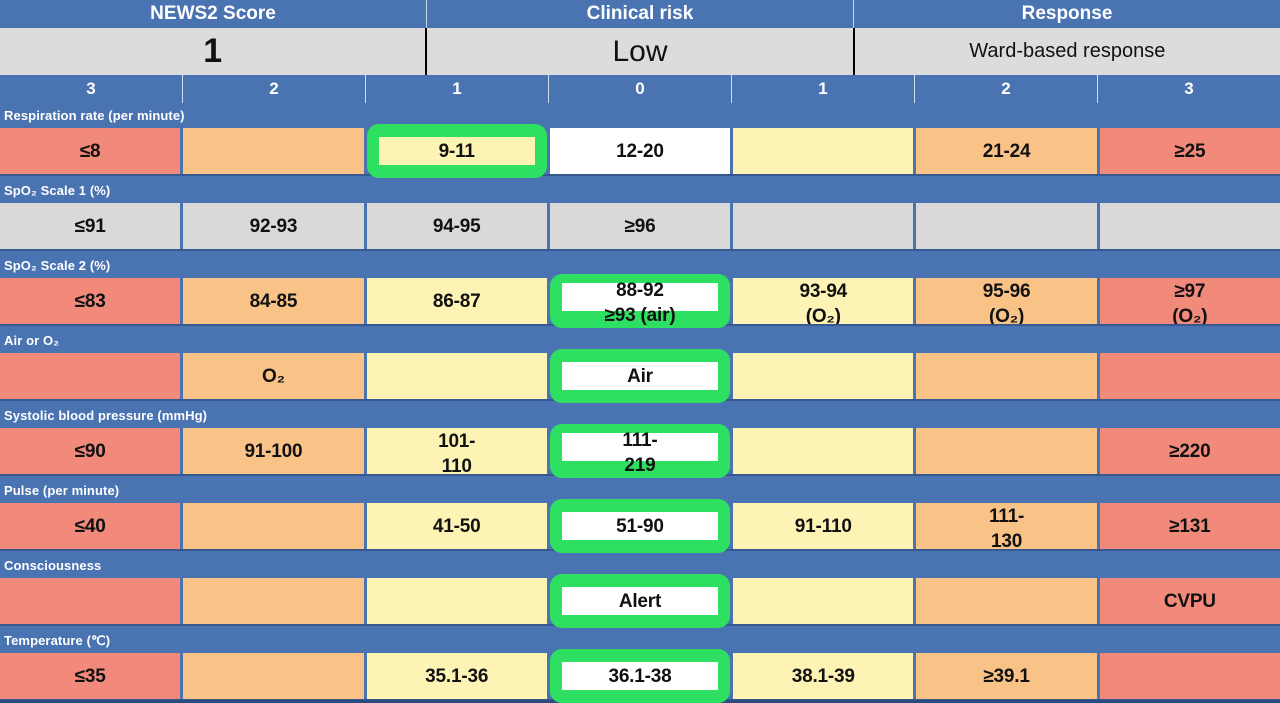 This screenshot has height=703, width=1280. Describe the element at coordinates (53, 565) in the screenshot. I see `param-label: Consciousness` at that location.